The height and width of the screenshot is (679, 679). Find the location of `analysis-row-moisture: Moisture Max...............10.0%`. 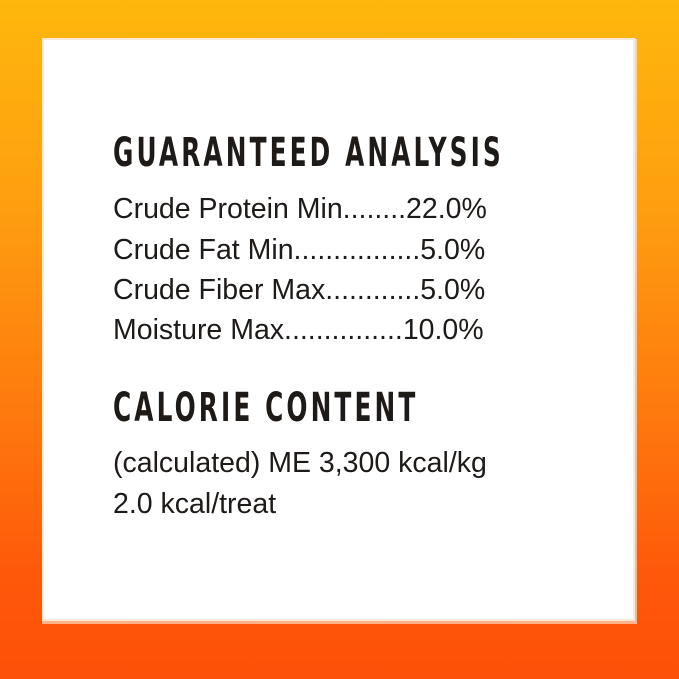

analysis-row-moisture: Moisture Max...............10.0% is located at coordinates (298, 330).